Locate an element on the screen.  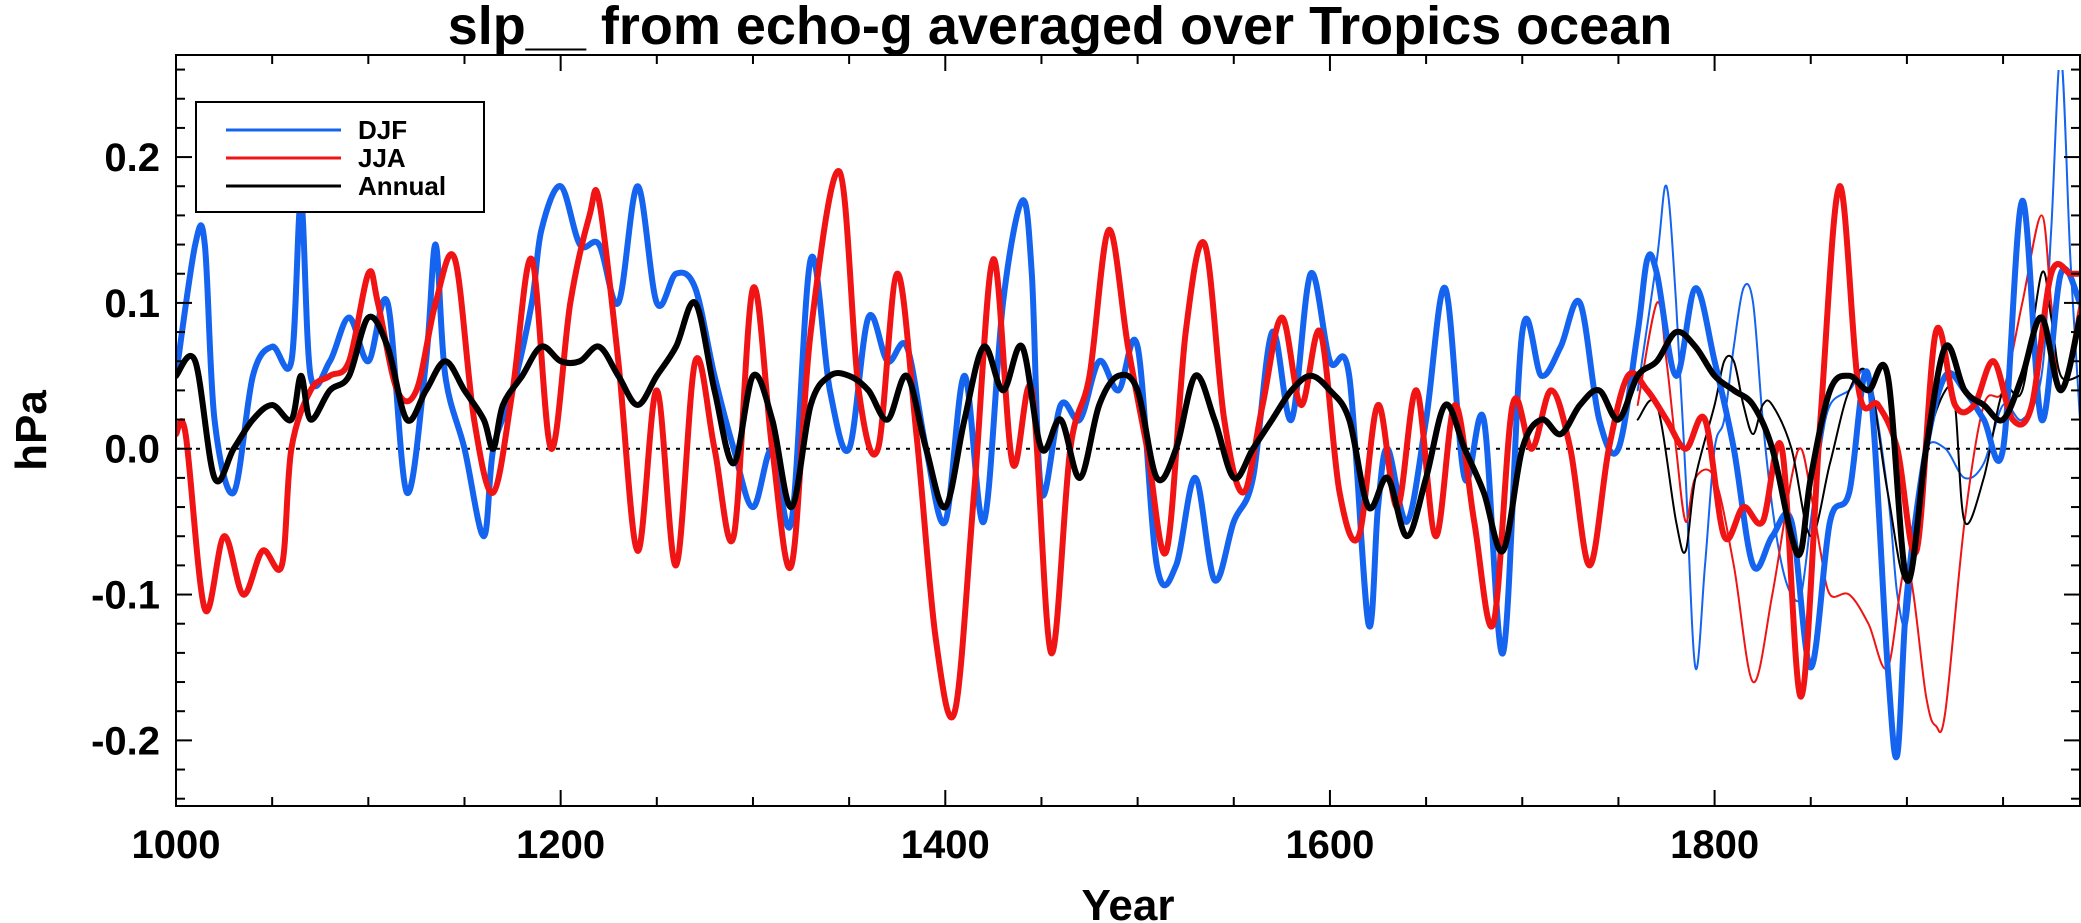
x-tick-label: 1200 is located at coordinates (560, 845).